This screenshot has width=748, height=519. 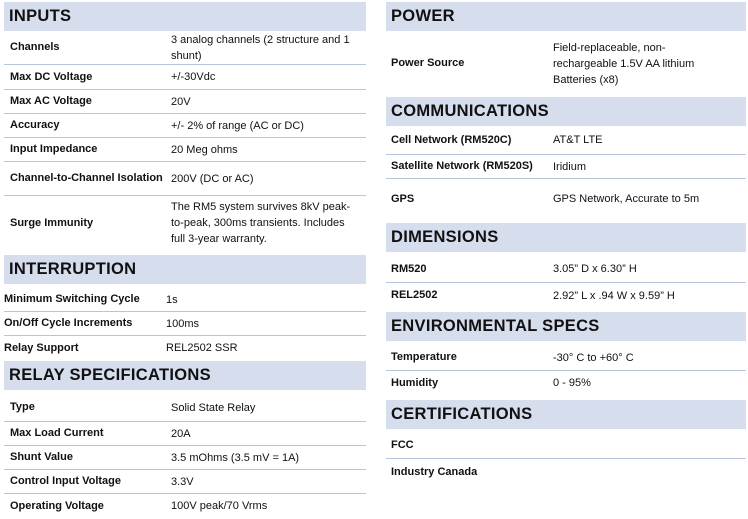 What do you see at coordinates (57, 505) in the screenshot?
I see `spec-label: Operating Voltage` at bounding box center [57, 505].